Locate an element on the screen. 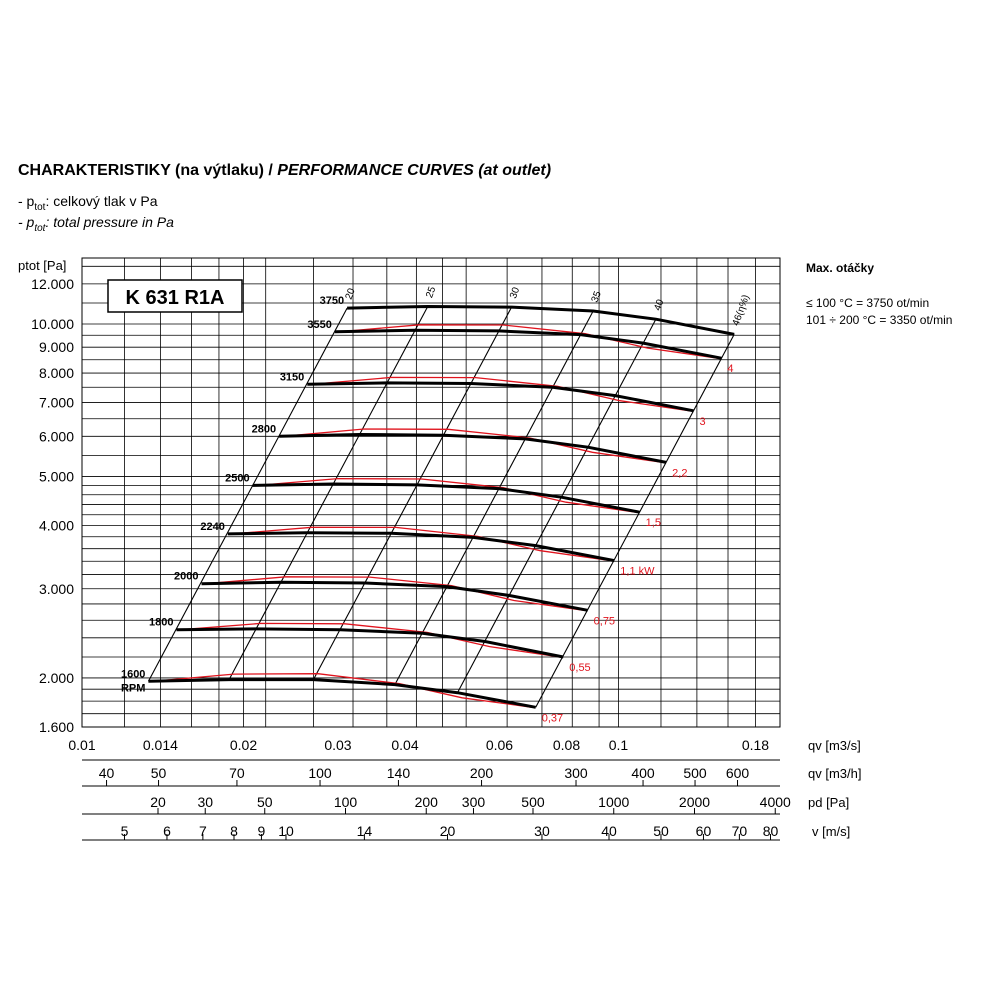 This screenshot has height=1000, width=1000. x-tick-label-pd: 500 is located at coordinates (533, 802).